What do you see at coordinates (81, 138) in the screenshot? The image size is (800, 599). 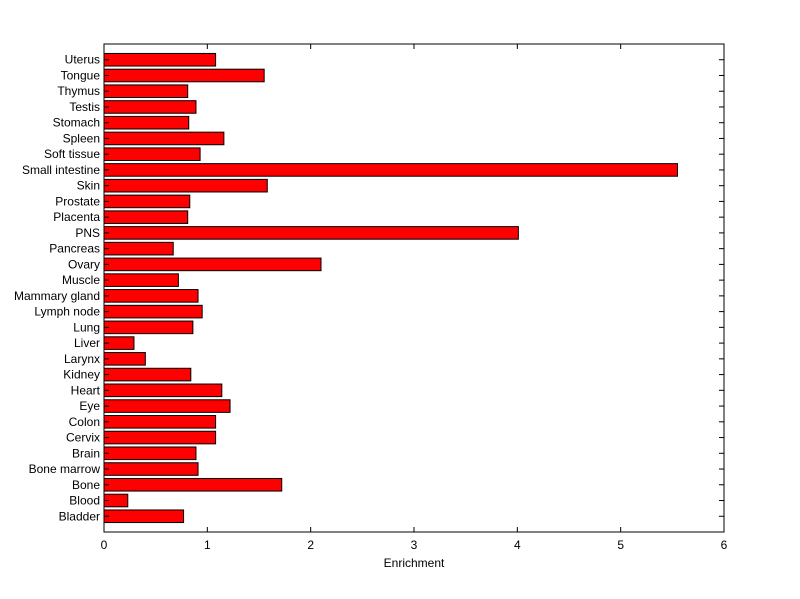 I see `y-tick-label: Spleen` at bounding box center [81, 138].